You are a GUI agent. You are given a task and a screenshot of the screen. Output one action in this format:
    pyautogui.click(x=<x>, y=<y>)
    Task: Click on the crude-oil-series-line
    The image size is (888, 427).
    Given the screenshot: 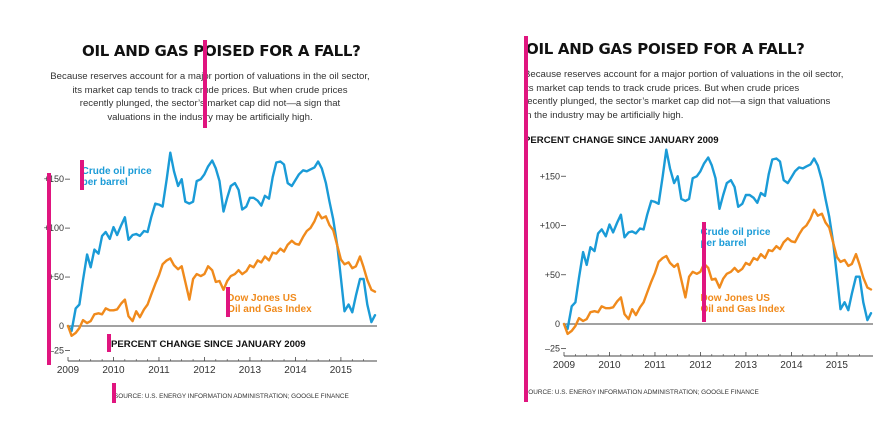 What is the action you would take?
    pyautogui.click(x=221, y=242)
    